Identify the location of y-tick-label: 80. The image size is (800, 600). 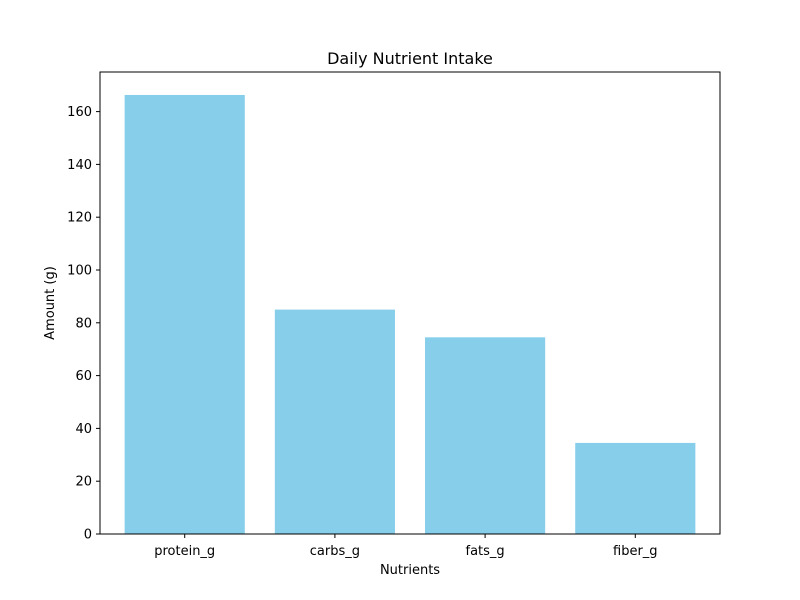
(83, 323).